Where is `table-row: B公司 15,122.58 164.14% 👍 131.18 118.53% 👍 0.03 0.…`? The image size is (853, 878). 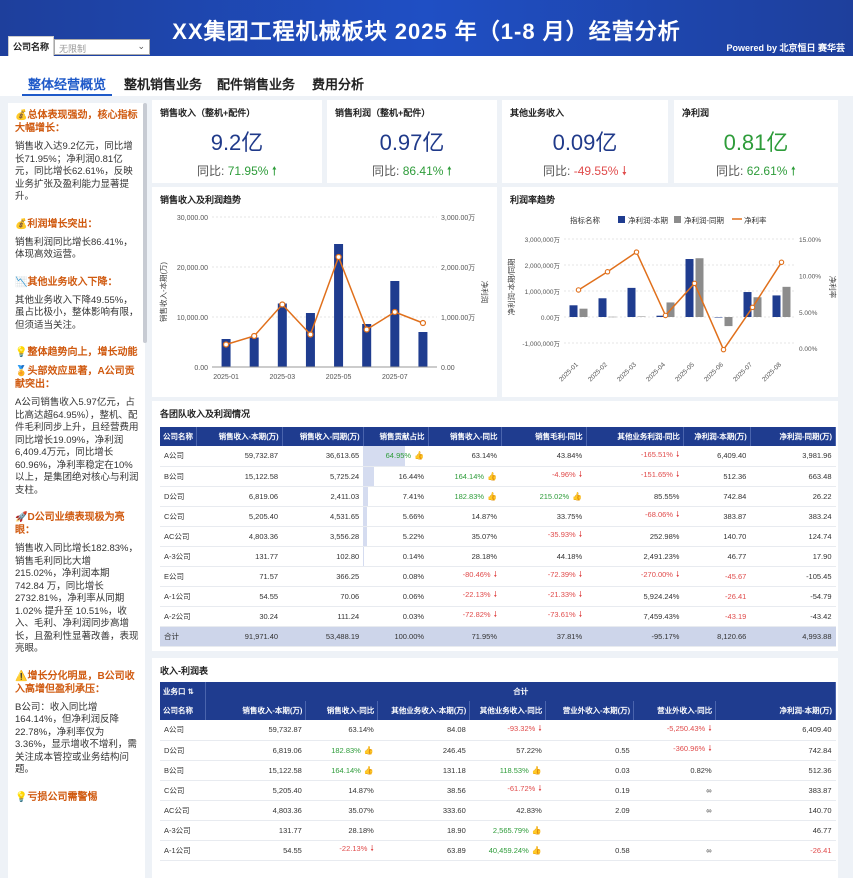
table-row: B公司 15,122.58 164.14% 👍 131.18 118.53% 👍 0.03 0.… is located at coordinates (498, 770).